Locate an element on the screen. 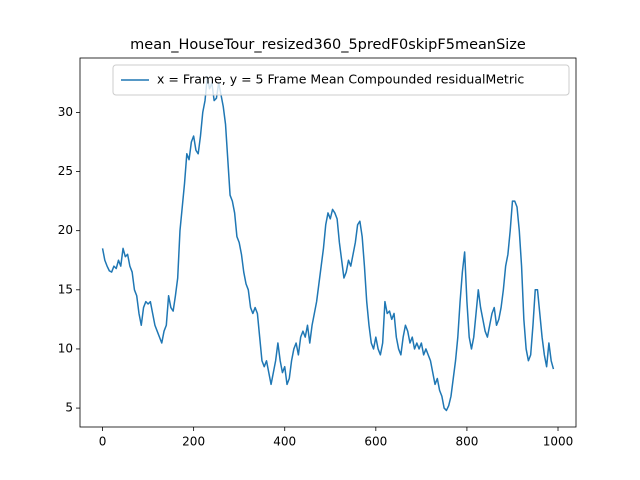 This screenshot has height=480, width=640. y-tick-label: 5 is located at coordinates (69, 408).